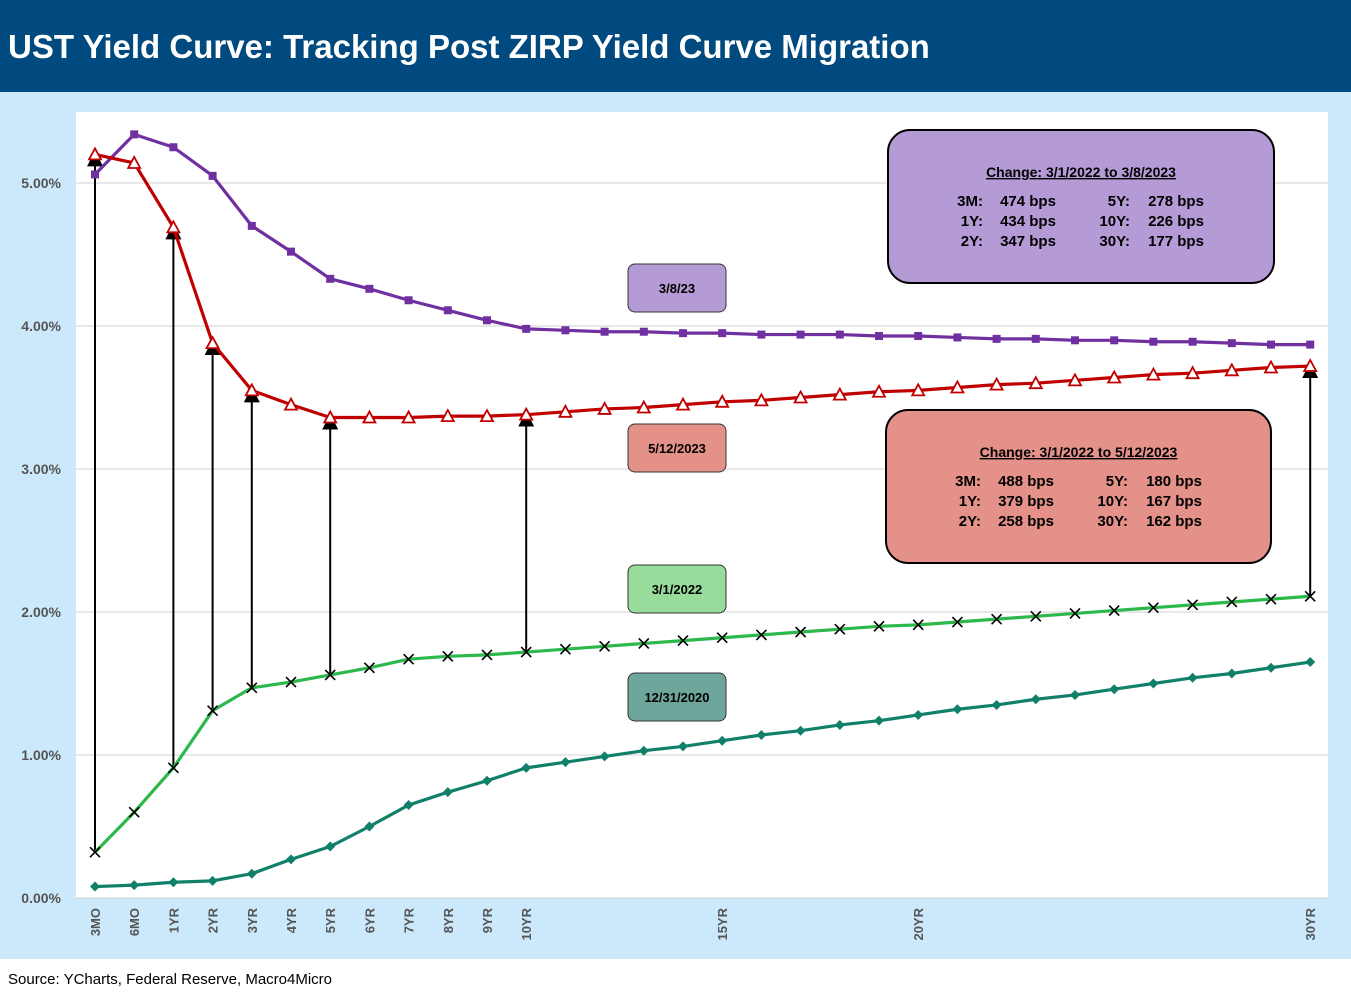 The image size is (1351, 1000). I want to click on x-tick-group: 8YR, so click(448, 920).